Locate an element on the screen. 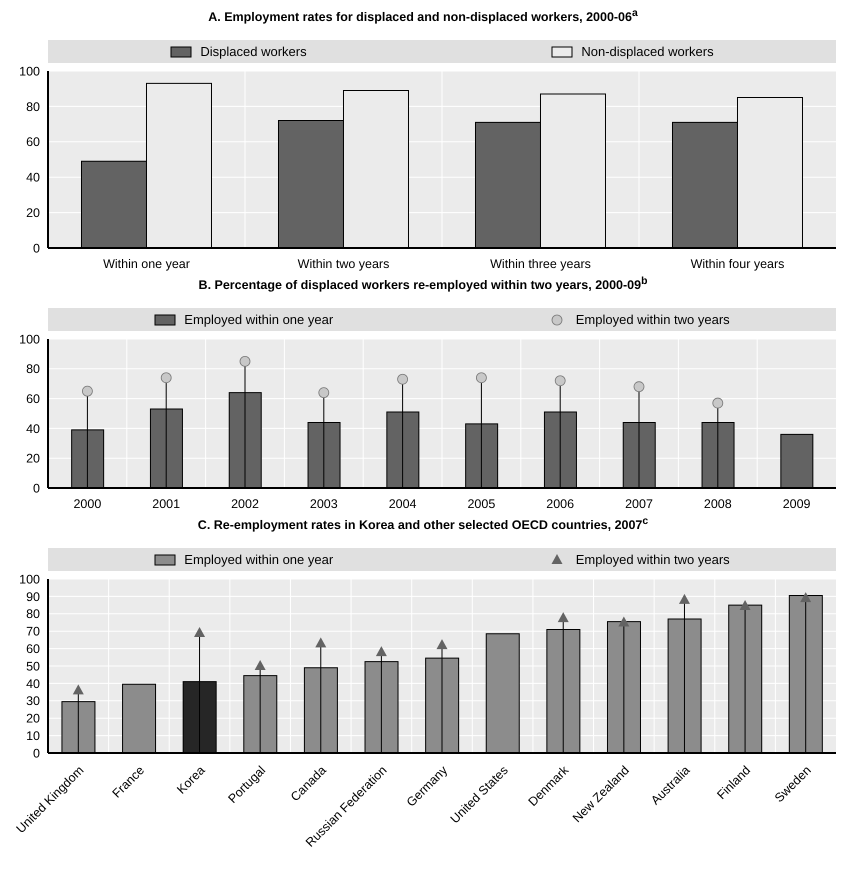 This screenshot has height=887, width=843. x-tick-label: 2000 is located at coordinates (87, 504).